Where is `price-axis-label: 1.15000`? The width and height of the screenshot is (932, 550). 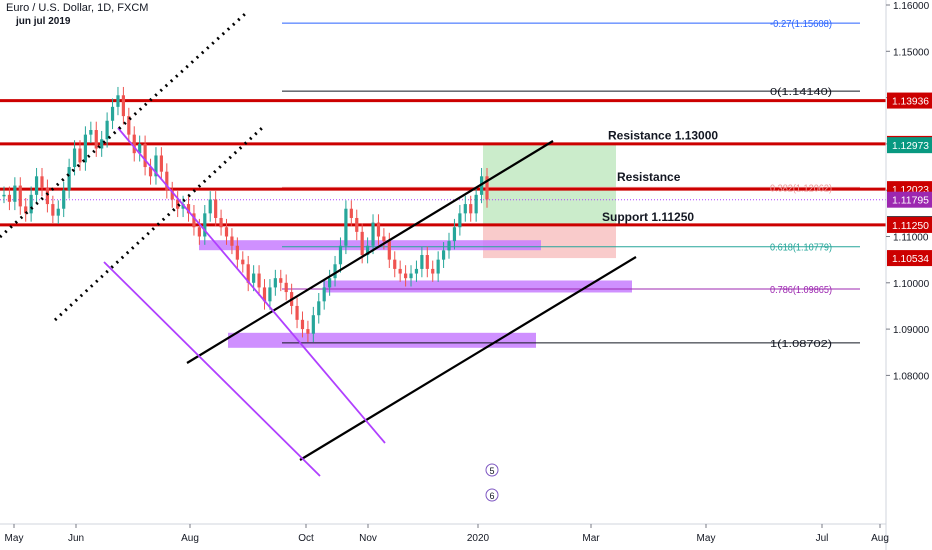
price-axis-label: 1.15000 is located at coordinates (911, 52).